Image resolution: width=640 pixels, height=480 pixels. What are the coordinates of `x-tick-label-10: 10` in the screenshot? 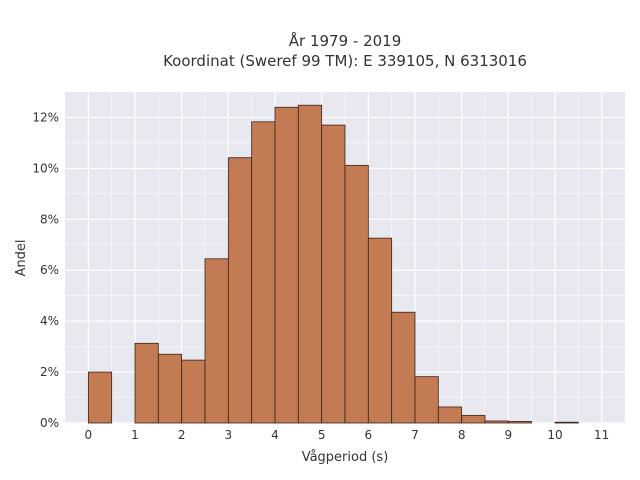 It's located at (554, 435).